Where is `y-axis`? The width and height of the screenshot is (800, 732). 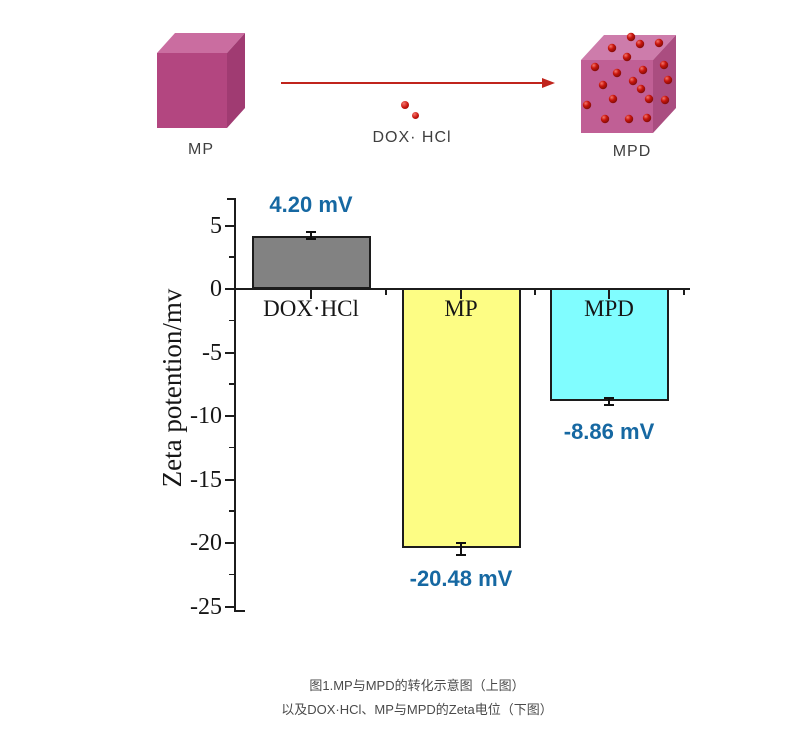
y-axis is located at coordinates (235, 405).